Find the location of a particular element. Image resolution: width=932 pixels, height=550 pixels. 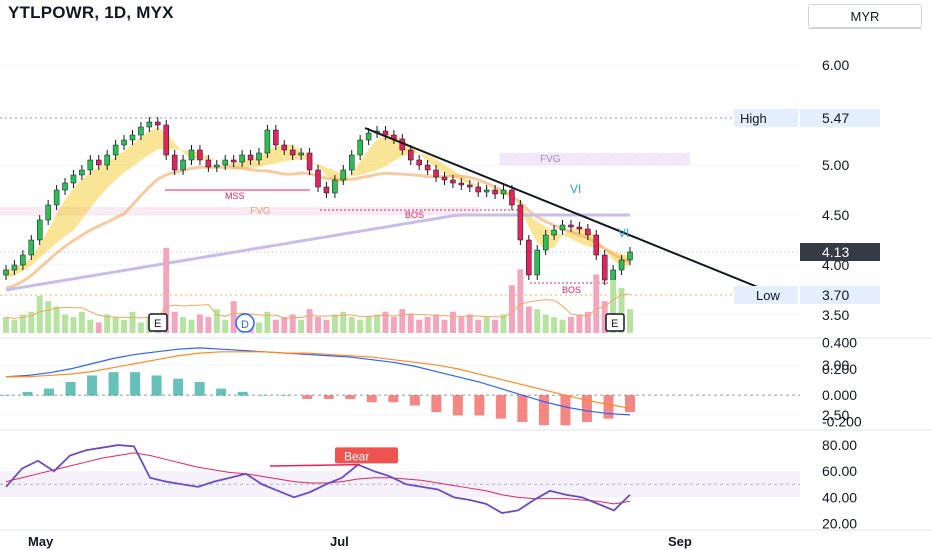

bear-label: Bear is located at coordinates (356, 456).